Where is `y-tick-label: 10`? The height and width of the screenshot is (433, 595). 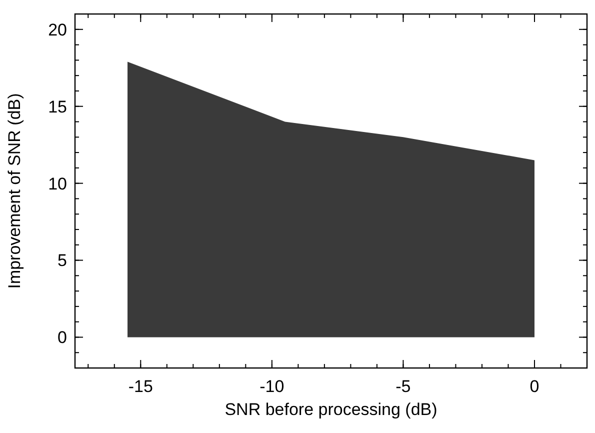
y-tick-label: 10 is located at coordinates (57, 184).